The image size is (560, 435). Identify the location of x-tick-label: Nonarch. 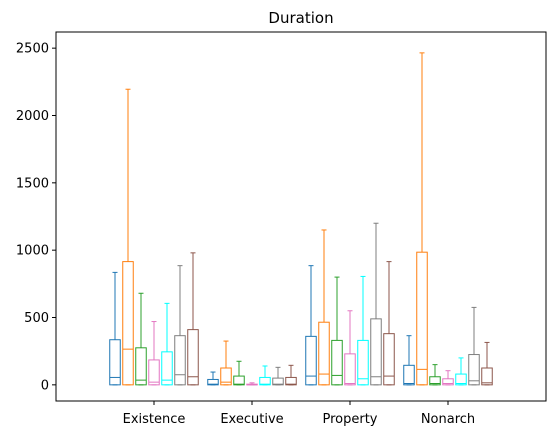
(448, 419).